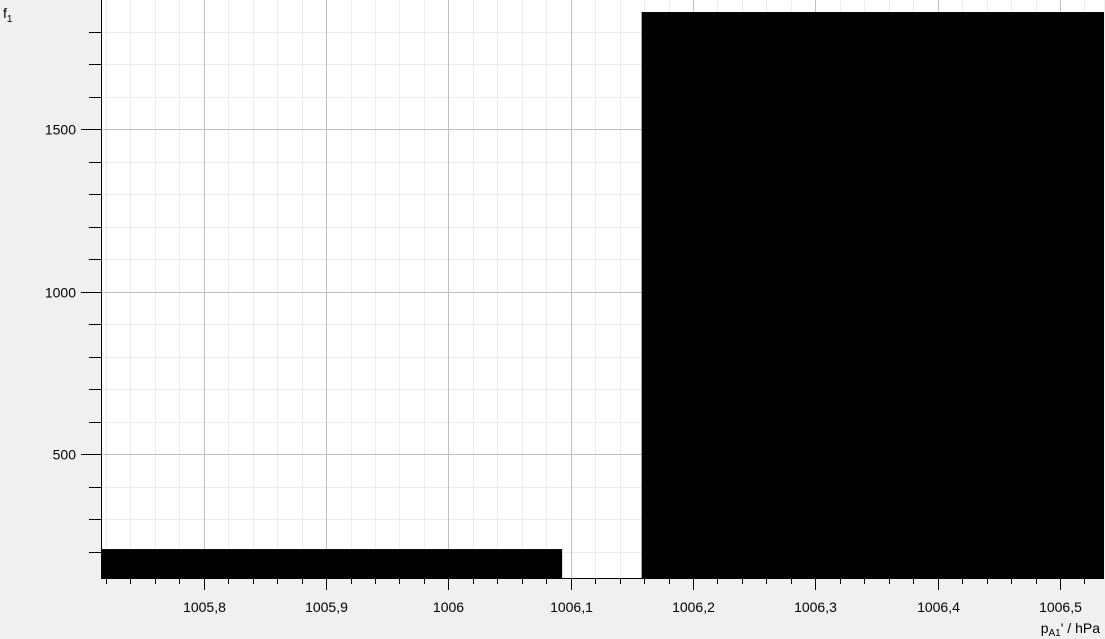  Describe the element at coordinates (326, 607) in the screenshot. I see `x-tick-label: 1005,9` at that location.